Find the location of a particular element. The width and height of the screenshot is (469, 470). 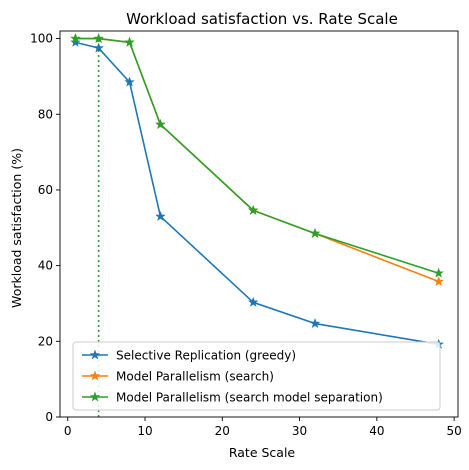

x-axis-ticks: 0 10 20 30 40 50 is located at coordinates (263, 427).